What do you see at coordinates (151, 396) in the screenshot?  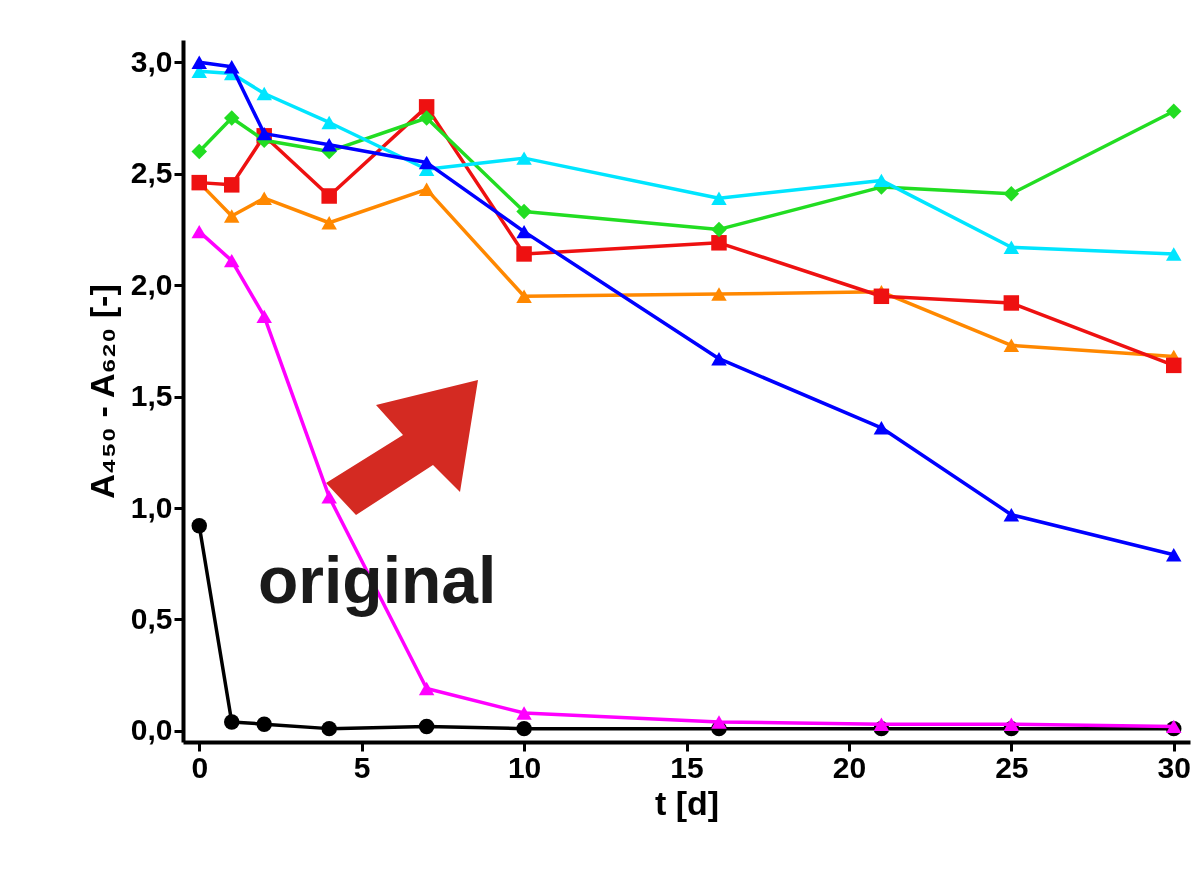 I see `y-tick-label: 1,5` at bounding box center [151, 396].